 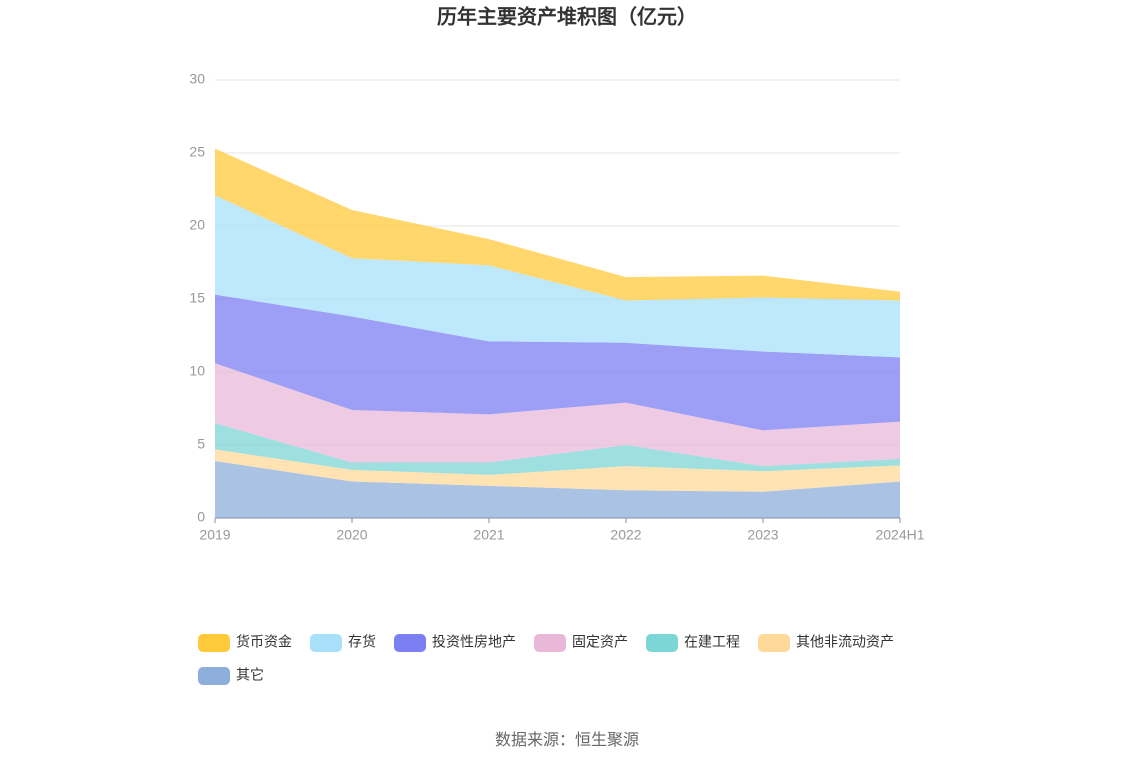 I want to click on y-tick-label: 15, so click(x=197, y=298).